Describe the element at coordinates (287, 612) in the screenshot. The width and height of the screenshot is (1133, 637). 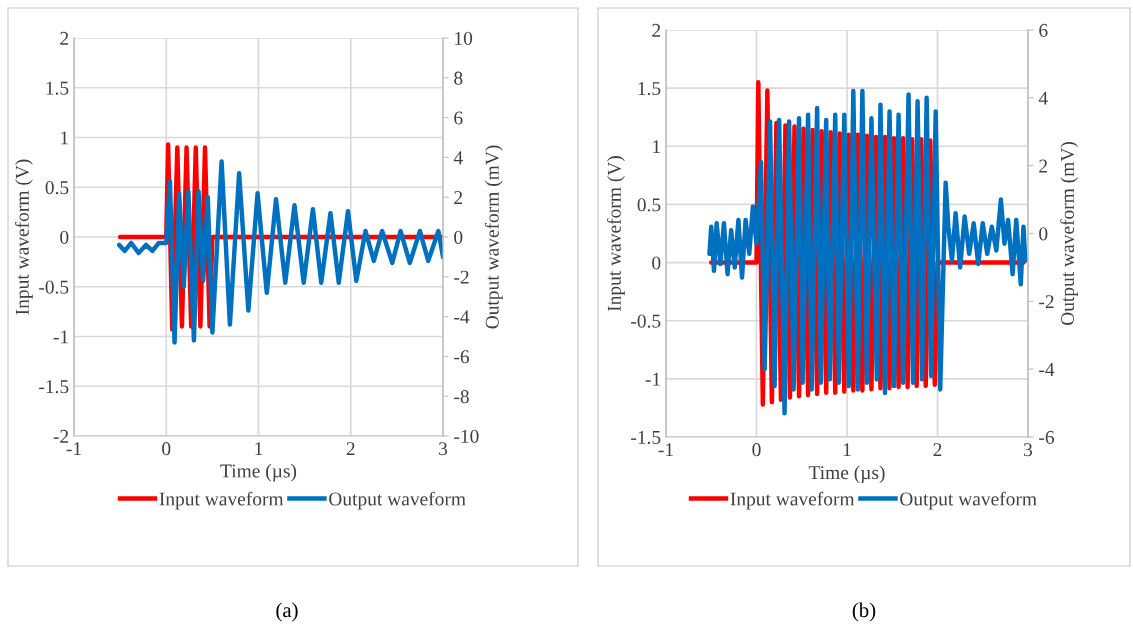
I see `text: (a)` at that location.